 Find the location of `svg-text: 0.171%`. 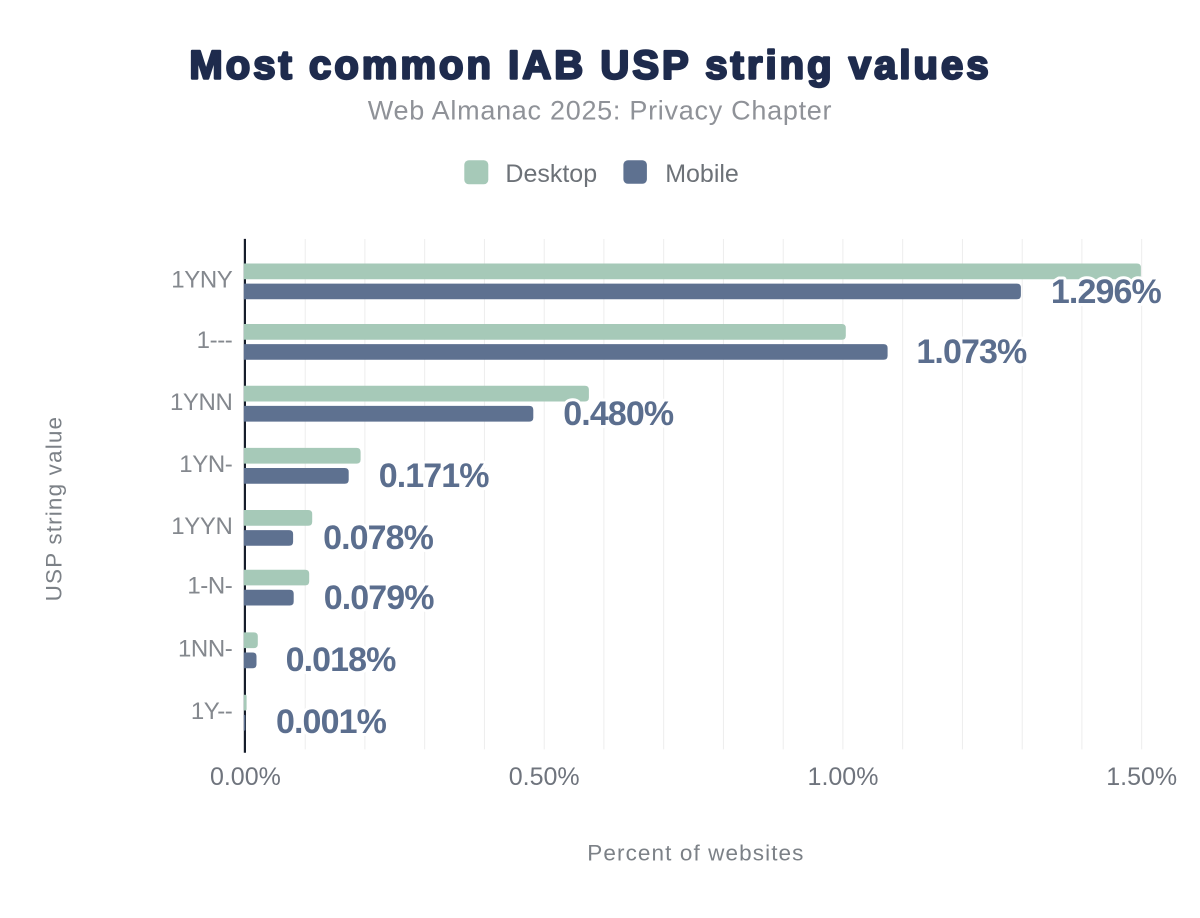

svg-text: 0.171% is located at coordinates (434, 476).